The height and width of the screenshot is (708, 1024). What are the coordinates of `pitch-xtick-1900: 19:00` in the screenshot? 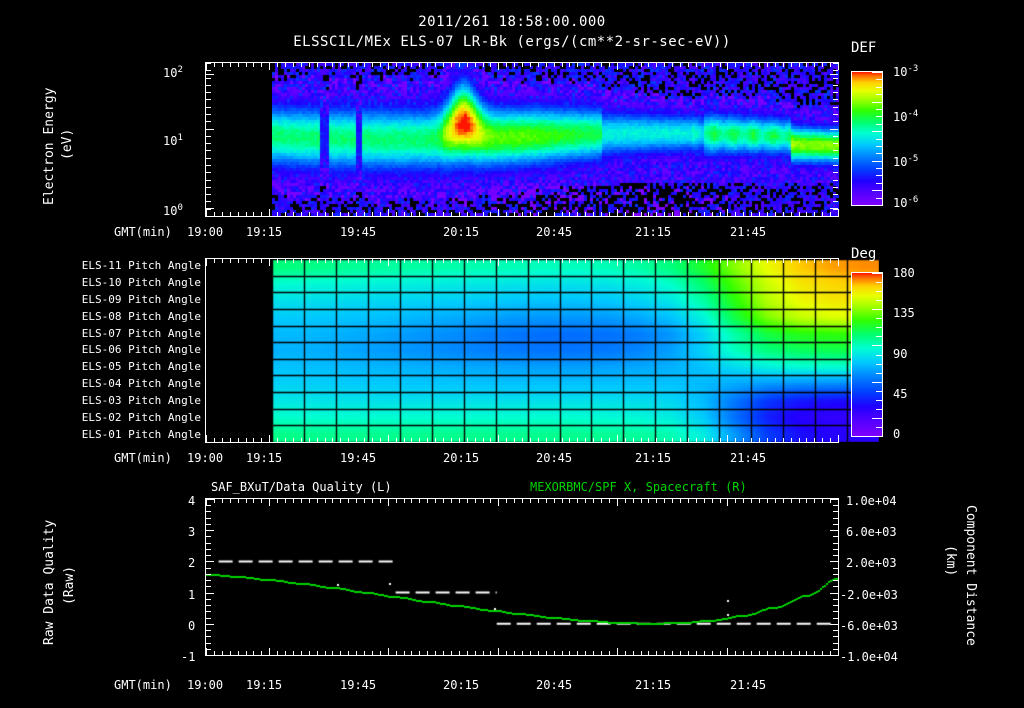 It's located at (205, 458).